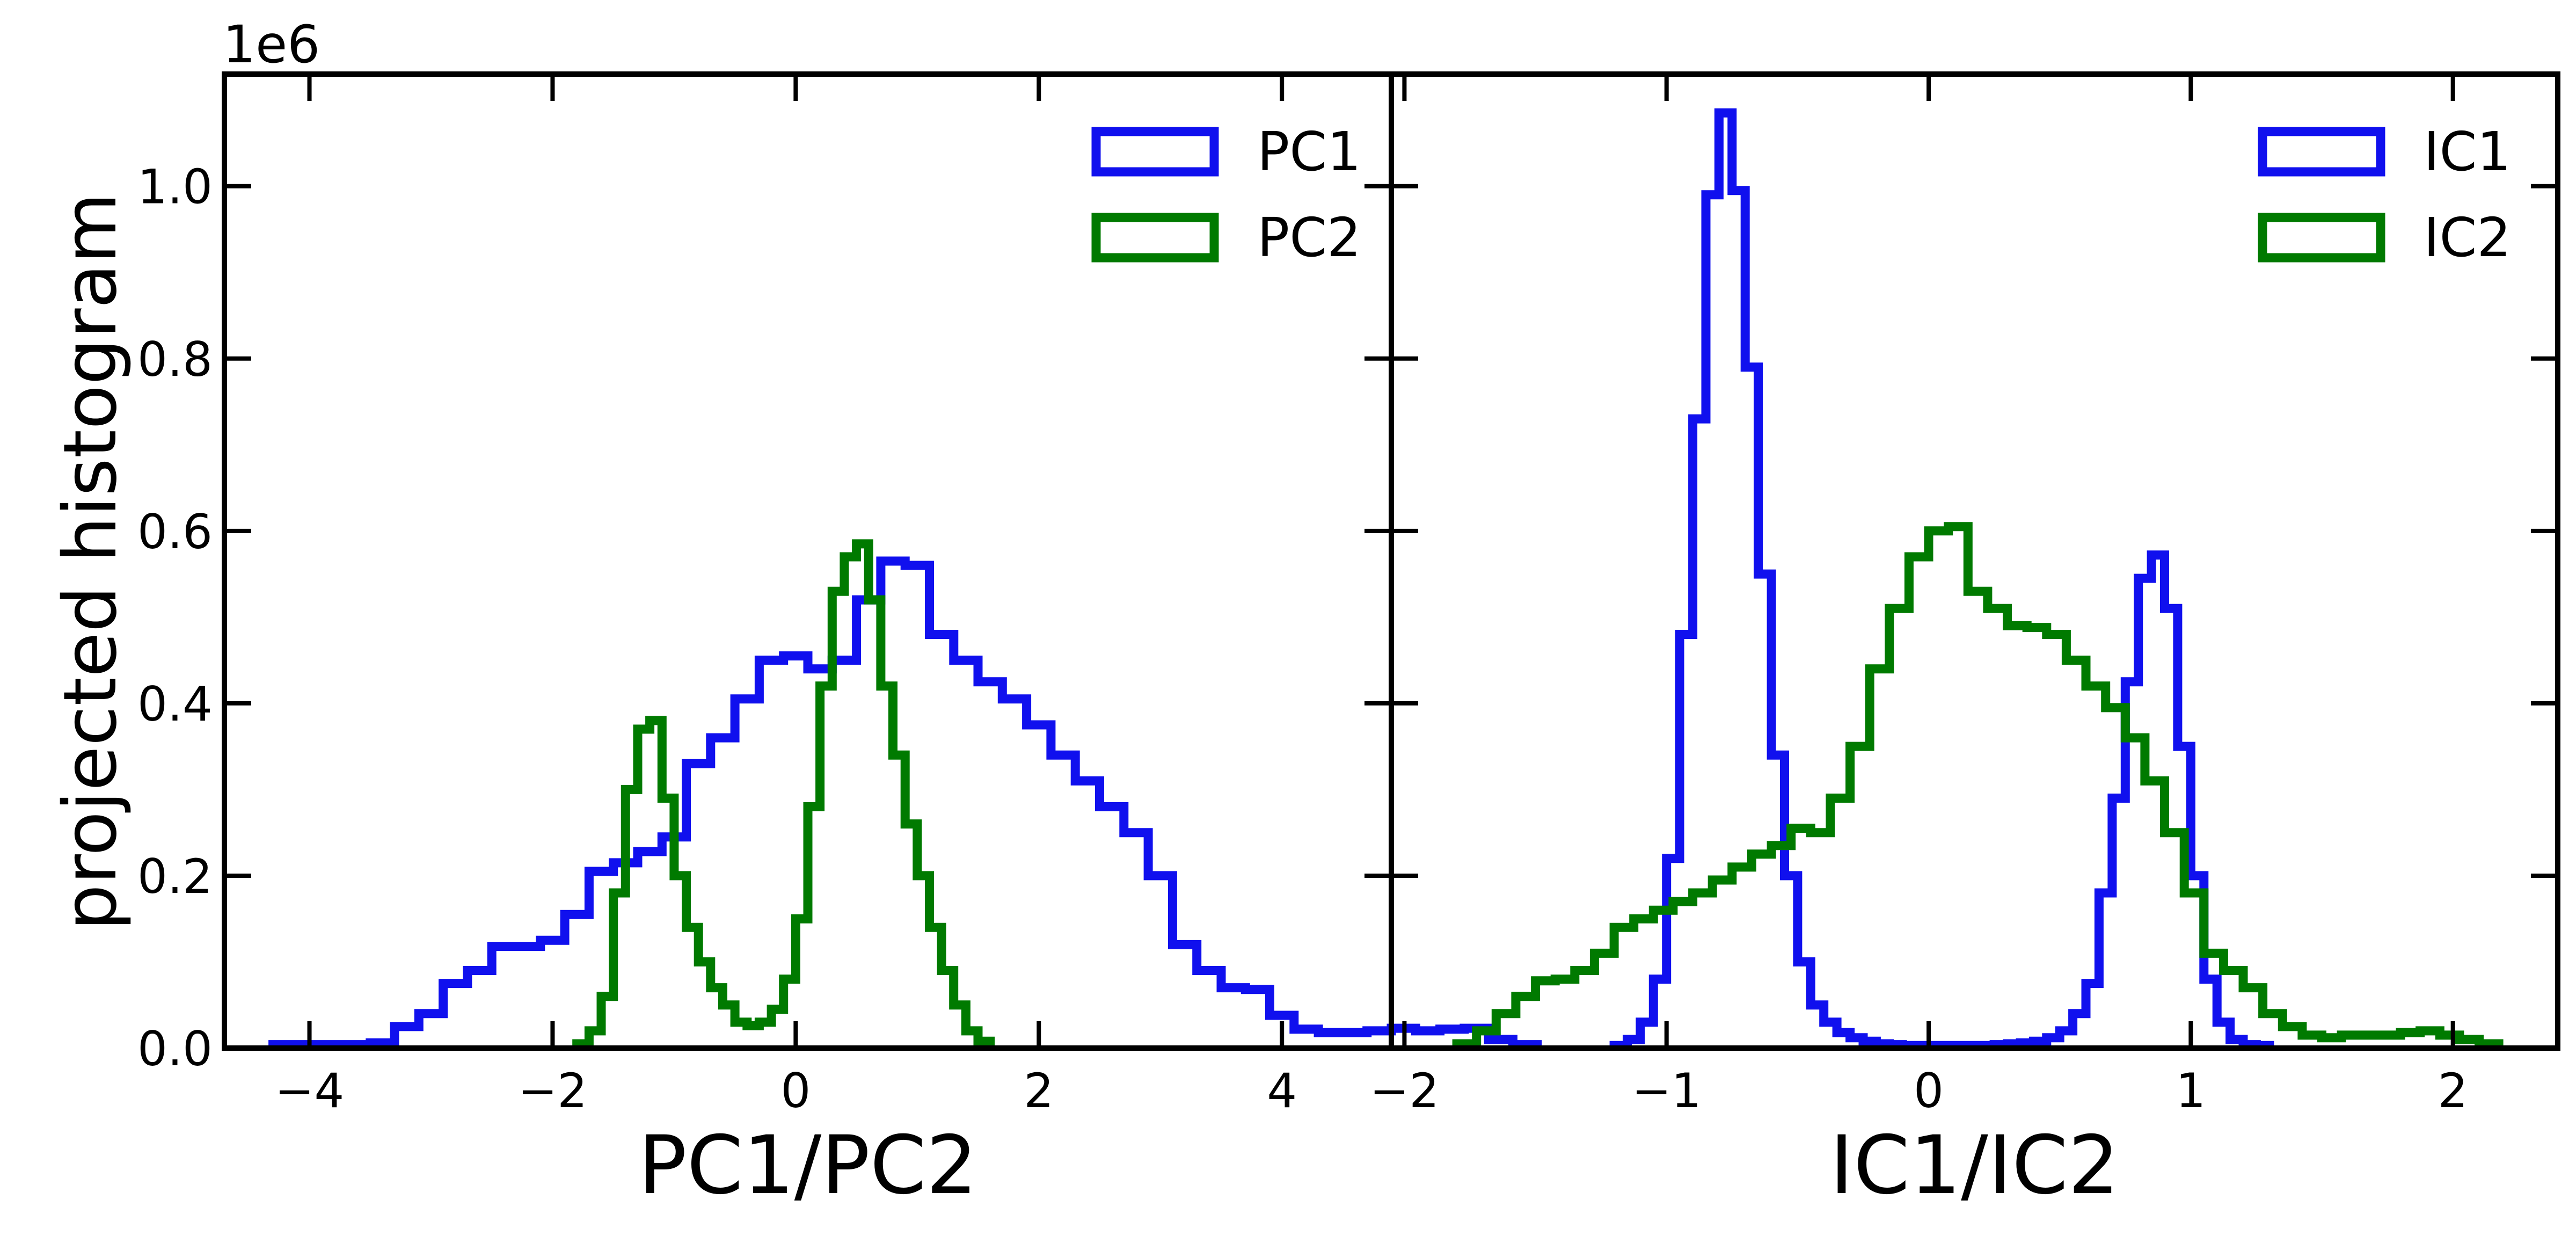  Describe the element at coordinates (2321, 238) in the screenshot. I see `legend-swatch-ic2` at that location.